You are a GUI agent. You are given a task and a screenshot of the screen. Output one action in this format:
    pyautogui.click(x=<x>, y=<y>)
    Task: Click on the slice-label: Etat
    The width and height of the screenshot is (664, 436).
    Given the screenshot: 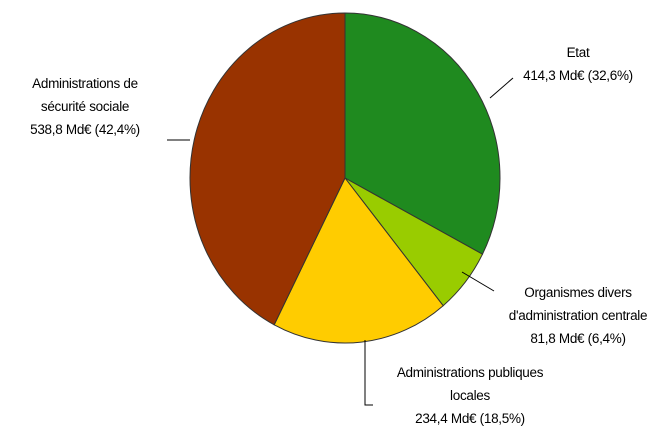 What is the action you would take?
    pyautogui.click(x=578, y=52)
    